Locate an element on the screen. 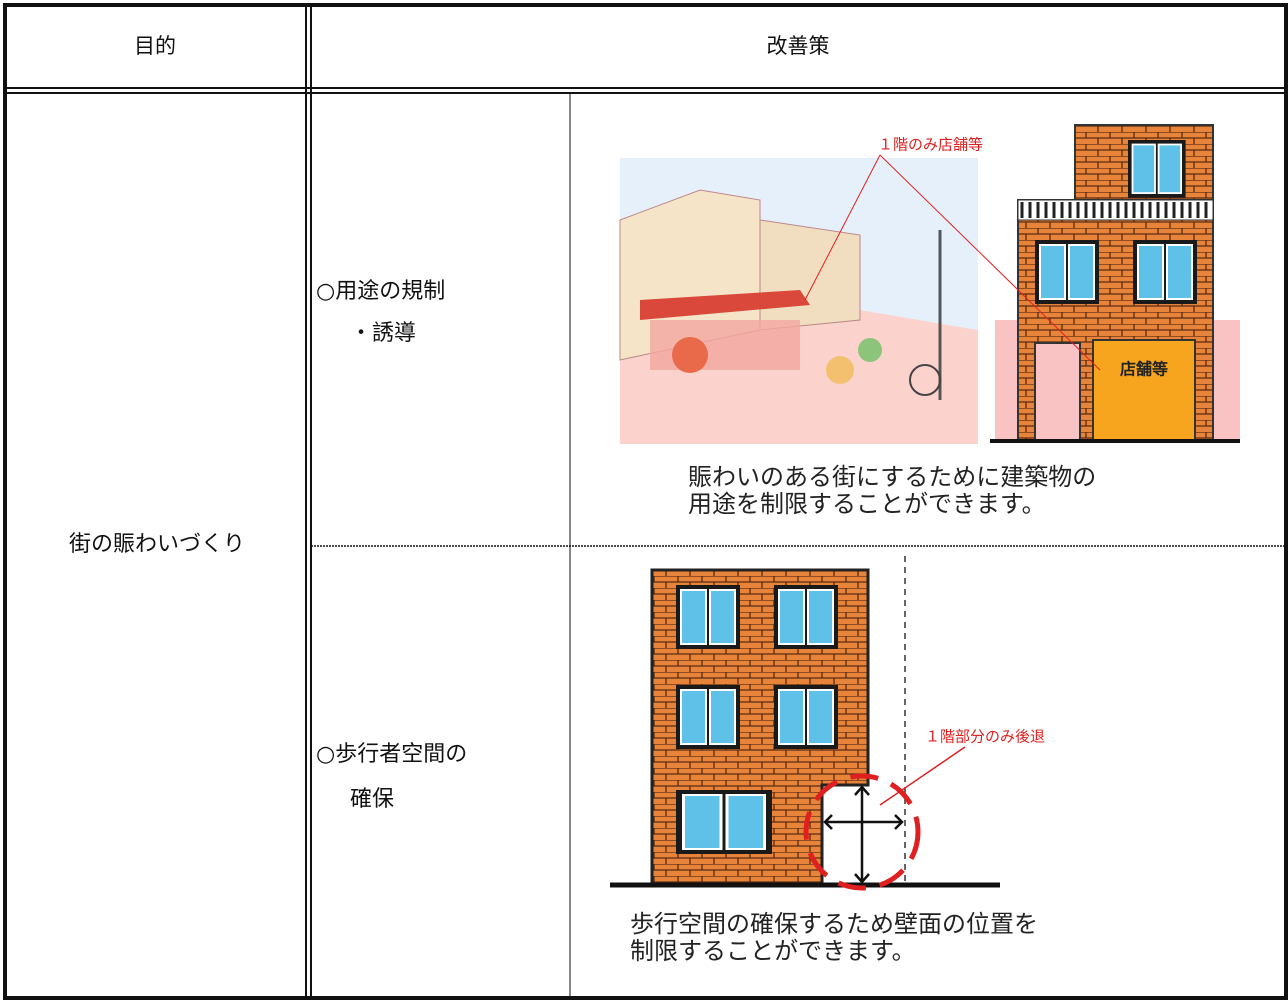  measure-title: ○歩行者空間の is located at coordinates (391, 754).